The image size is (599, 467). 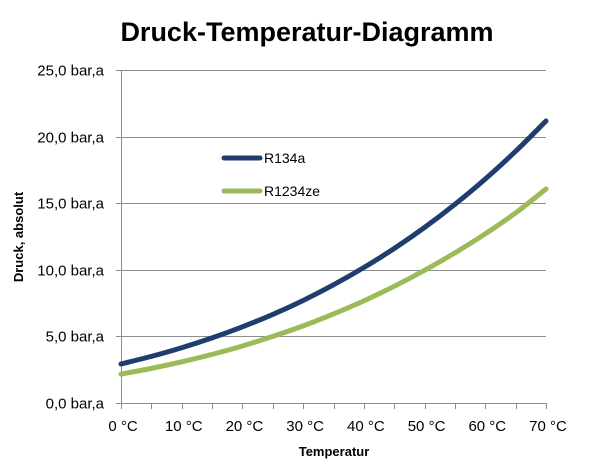 What do you see at coordinates (75, 404) in the screenshot?
I see `y-tick-label: 0,0 bar,a` at bounding box center [75, 404].